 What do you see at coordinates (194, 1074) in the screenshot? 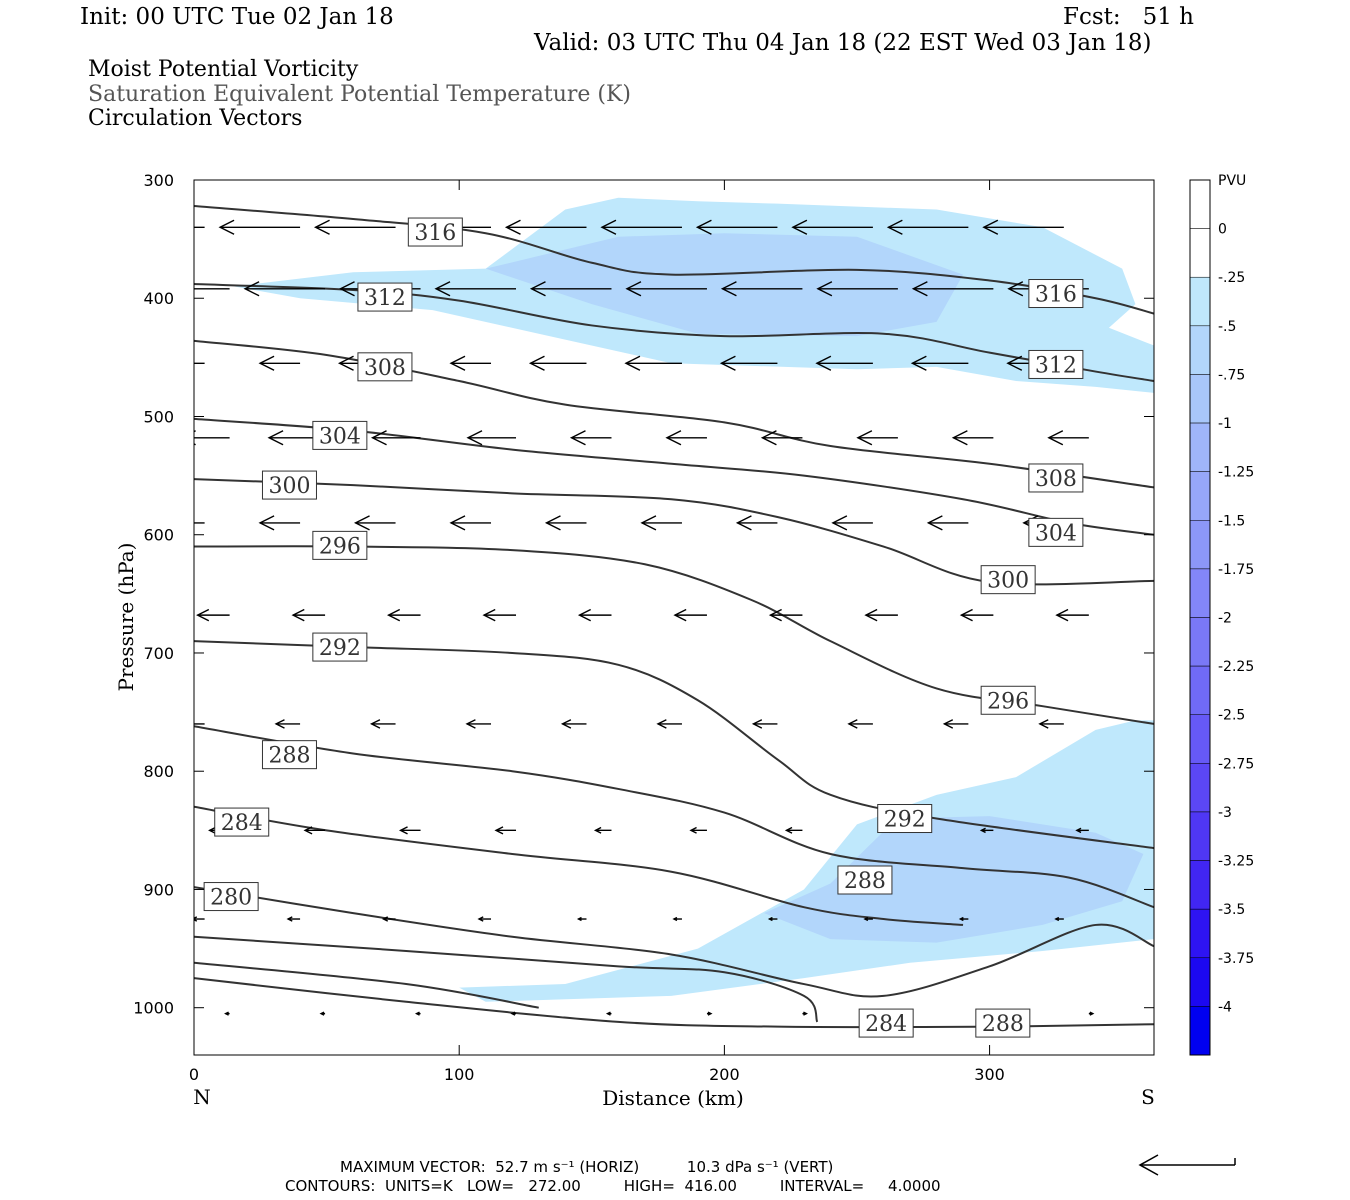
I see `x-tick-label-0: 0` at bounding box center [194, 1074].